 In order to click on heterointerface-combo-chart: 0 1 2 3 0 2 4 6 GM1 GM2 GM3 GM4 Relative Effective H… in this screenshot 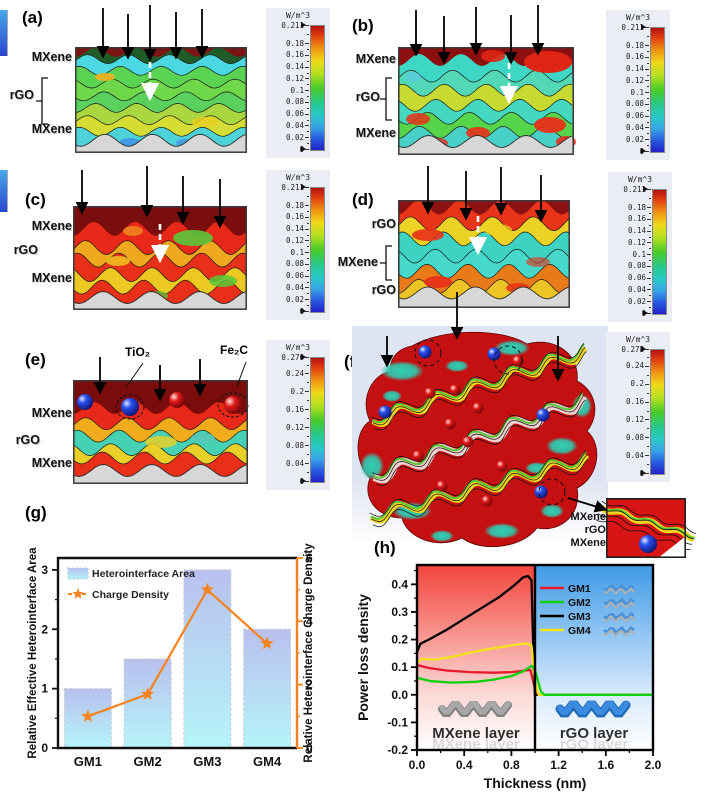, I will do `click(171, 656)`.